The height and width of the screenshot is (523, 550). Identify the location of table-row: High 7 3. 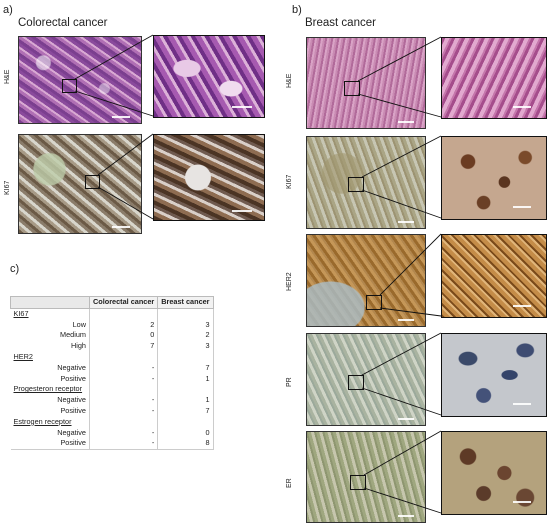
(112, 346).